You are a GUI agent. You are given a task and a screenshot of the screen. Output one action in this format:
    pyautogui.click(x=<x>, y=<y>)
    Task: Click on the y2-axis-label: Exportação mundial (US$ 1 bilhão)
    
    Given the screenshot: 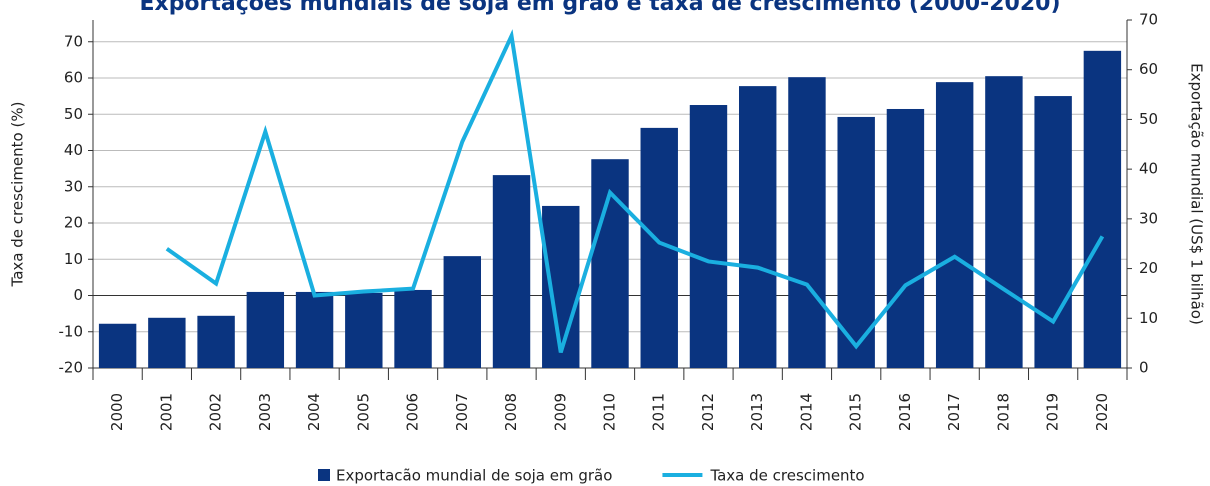 What is the action you would take?
    pyautogui.click(x=1197, y=194)
    